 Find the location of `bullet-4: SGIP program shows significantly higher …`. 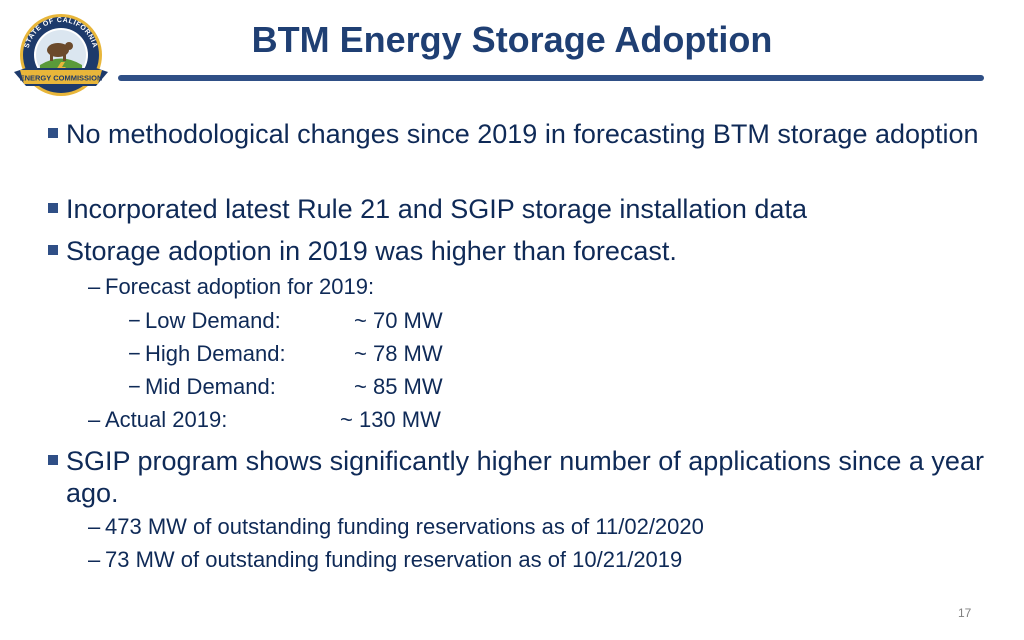

bullet-4: SGIP program shows significantly higher … is located at coordinates (518, 477).